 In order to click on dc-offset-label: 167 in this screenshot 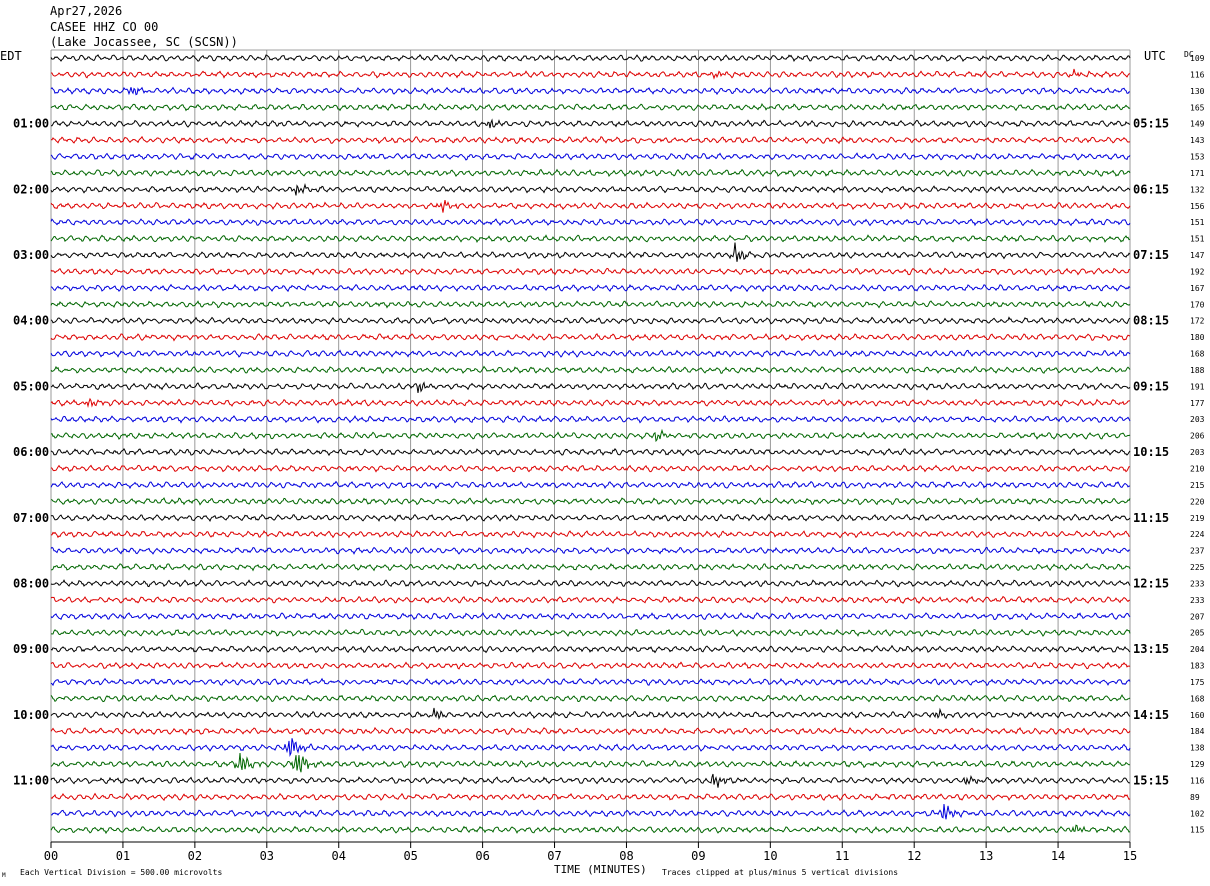, I will do `click(1197, 288)`.